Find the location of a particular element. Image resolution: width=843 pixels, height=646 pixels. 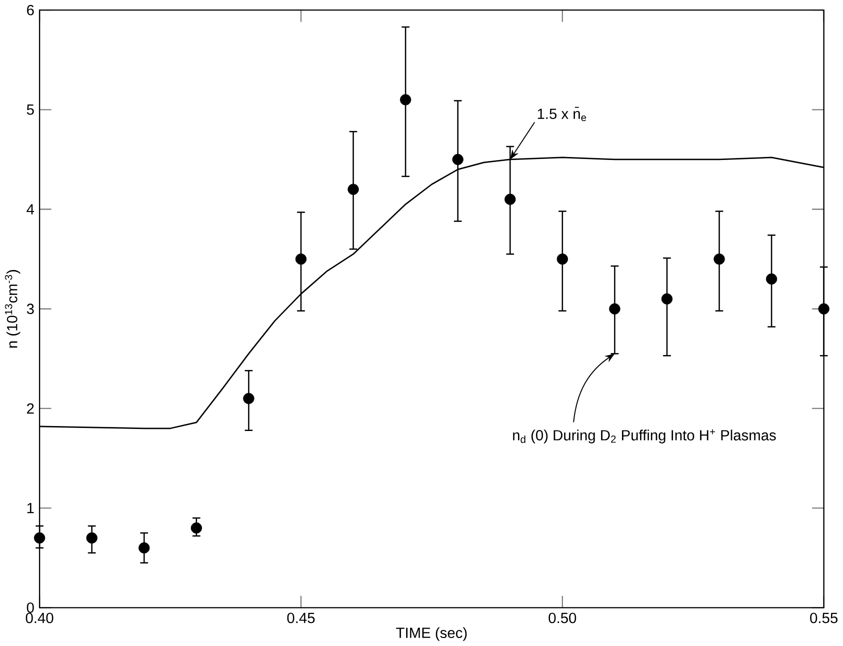

x-tick-label: 0.40 is located at coordinates (40, 618).